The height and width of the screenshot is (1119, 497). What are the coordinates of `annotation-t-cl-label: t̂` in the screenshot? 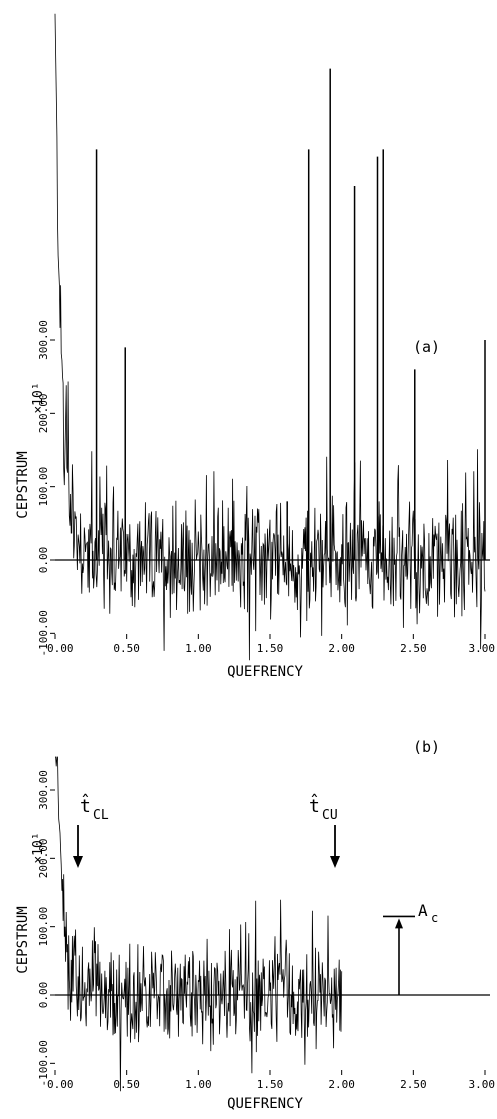 It's located at (85, 805).